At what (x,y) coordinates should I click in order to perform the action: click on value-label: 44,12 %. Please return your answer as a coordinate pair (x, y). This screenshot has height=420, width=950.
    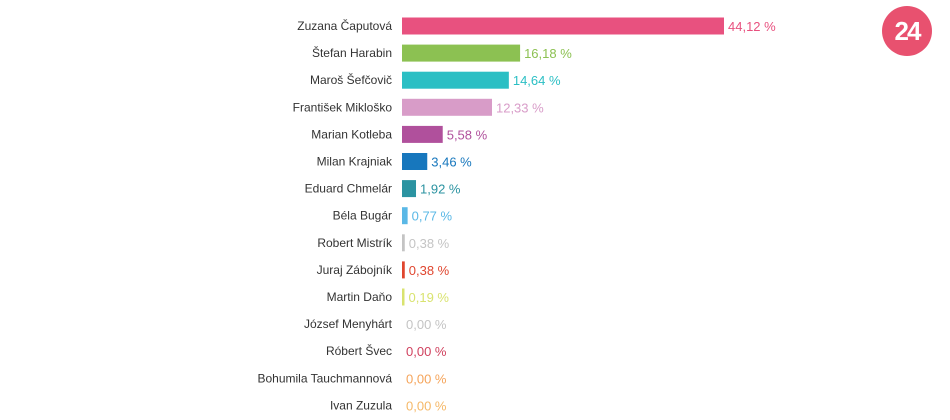
    Looking at the image, I should click on (752, 26).